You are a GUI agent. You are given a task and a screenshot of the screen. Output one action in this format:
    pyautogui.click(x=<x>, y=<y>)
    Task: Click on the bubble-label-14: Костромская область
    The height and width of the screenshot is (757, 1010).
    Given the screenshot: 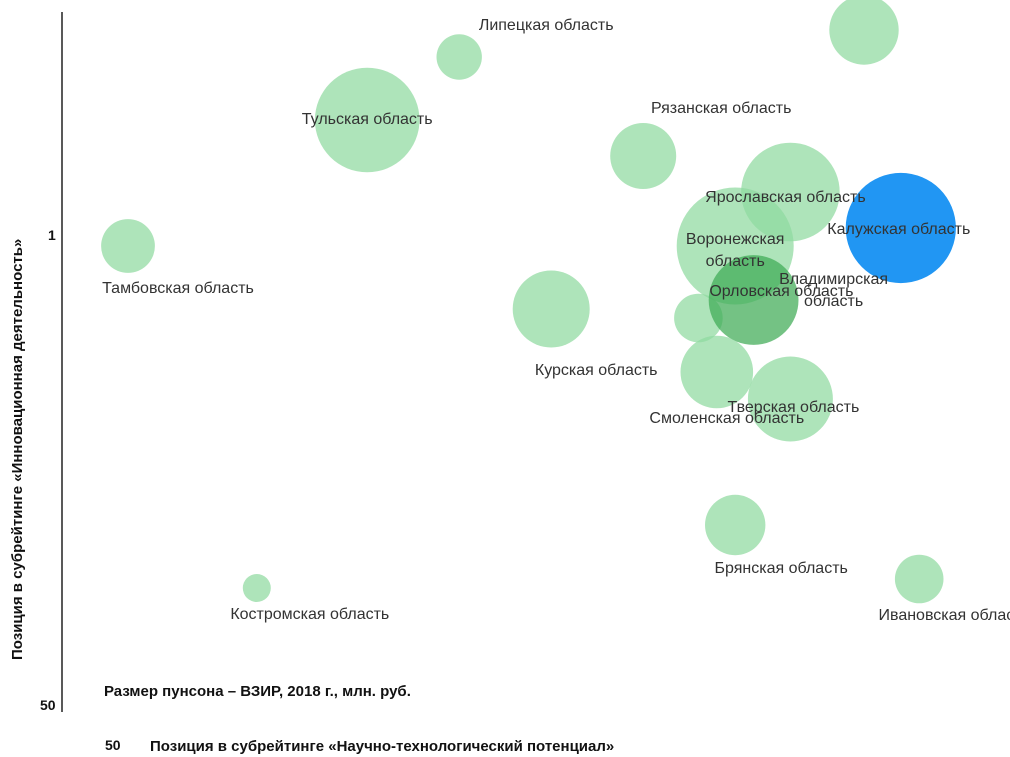 What is the action you would take?
    pyautogui.click(x=309, y=614)
    